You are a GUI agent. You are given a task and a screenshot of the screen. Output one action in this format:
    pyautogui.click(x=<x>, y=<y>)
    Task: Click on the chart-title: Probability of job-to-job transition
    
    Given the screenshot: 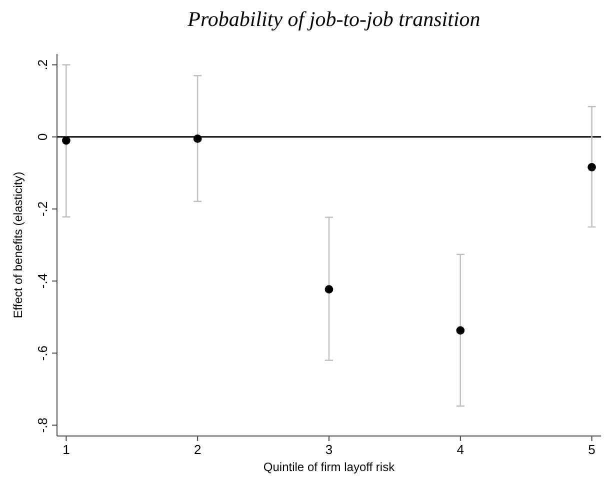 What is the action you would take?
    pyautogui.click(x=333, y=19)
    